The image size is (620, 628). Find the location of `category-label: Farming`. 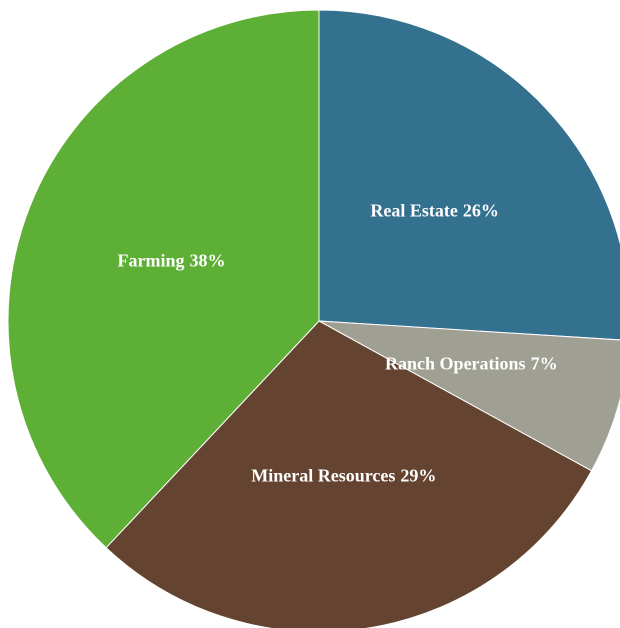

category-label: Farming is located at coordinates (151, 261).